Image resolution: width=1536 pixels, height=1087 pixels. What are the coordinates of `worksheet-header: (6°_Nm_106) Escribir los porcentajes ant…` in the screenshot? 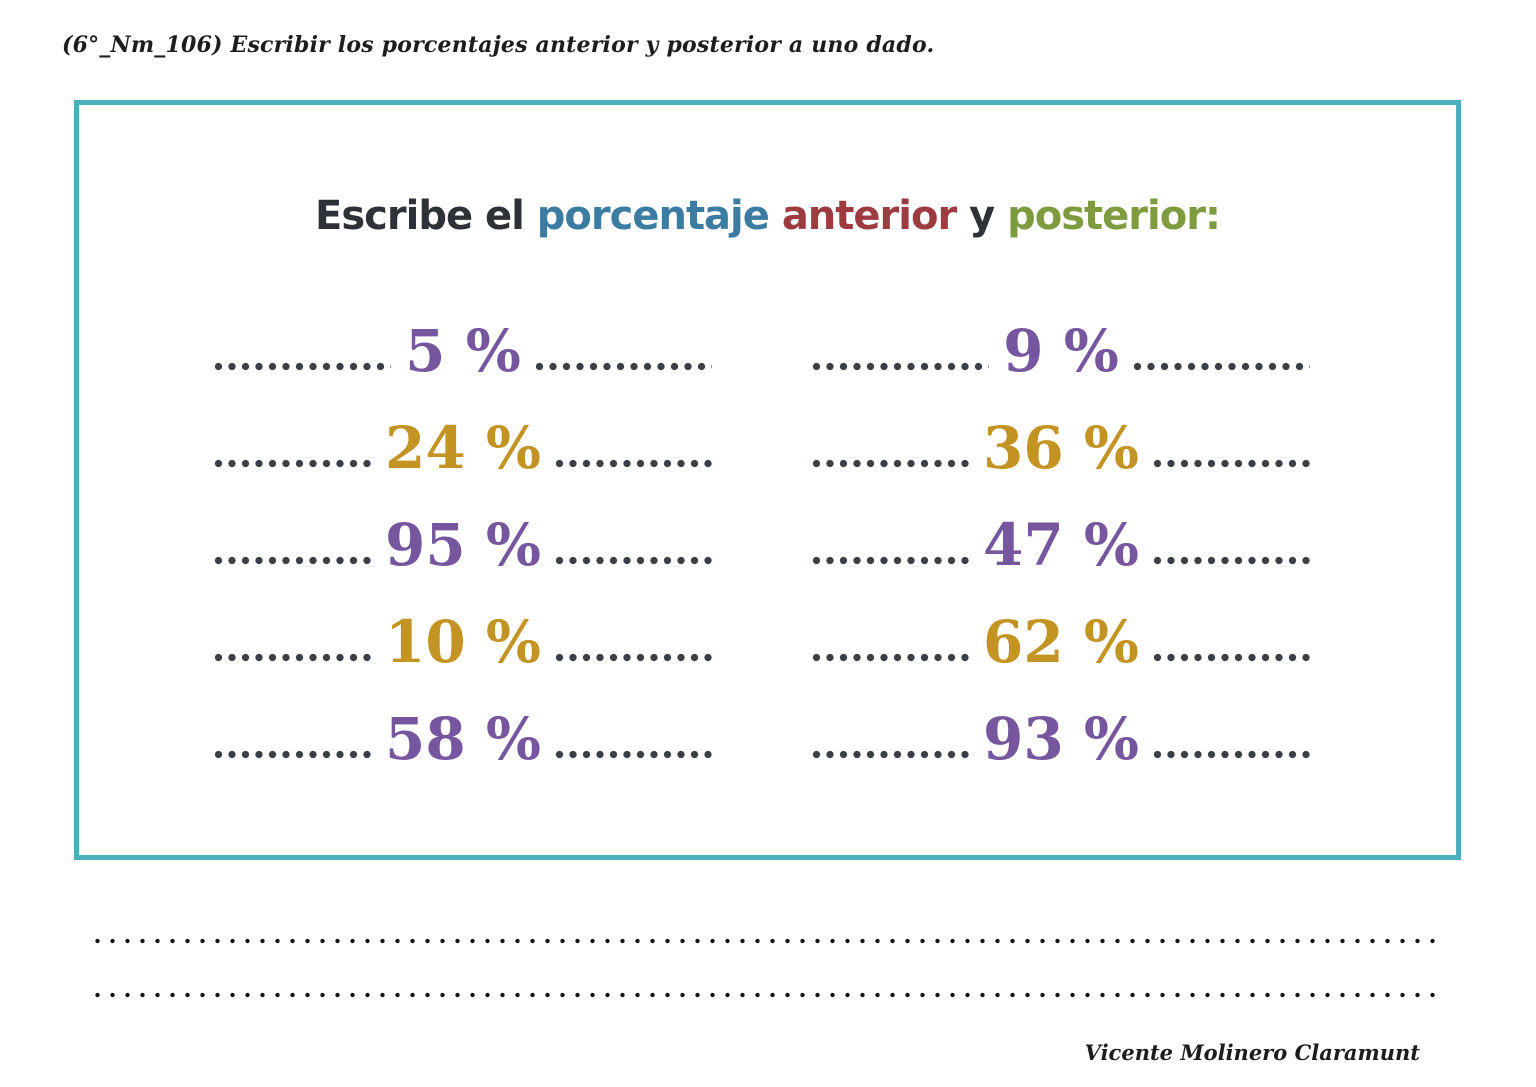 It's located at (498, 45).